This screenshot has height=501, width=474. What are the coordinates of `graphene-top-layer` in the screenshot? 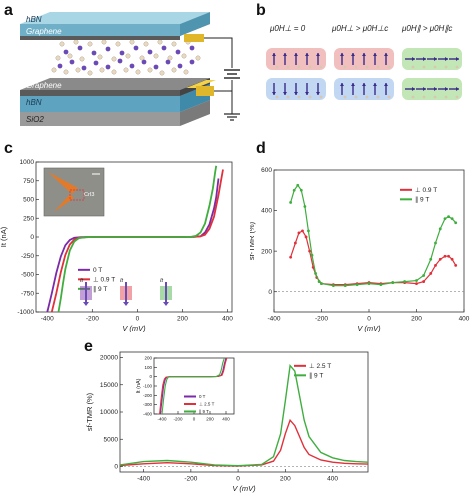 It's located at (100, 38).